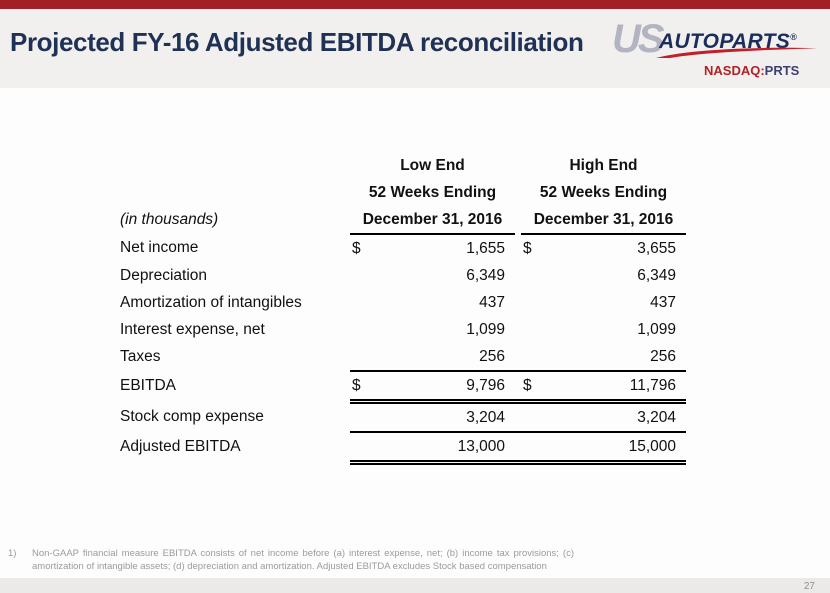 This screenshot has width=830, height=593. I want to click on row-label: Interest expense, net, so click(192, 329).